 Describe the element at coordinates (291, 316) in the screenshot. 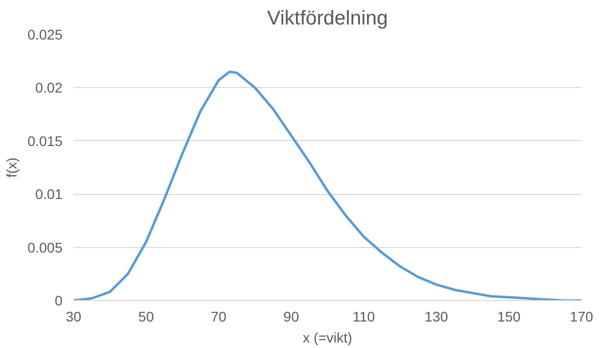

I see `x-tick-label: 90` at that location.